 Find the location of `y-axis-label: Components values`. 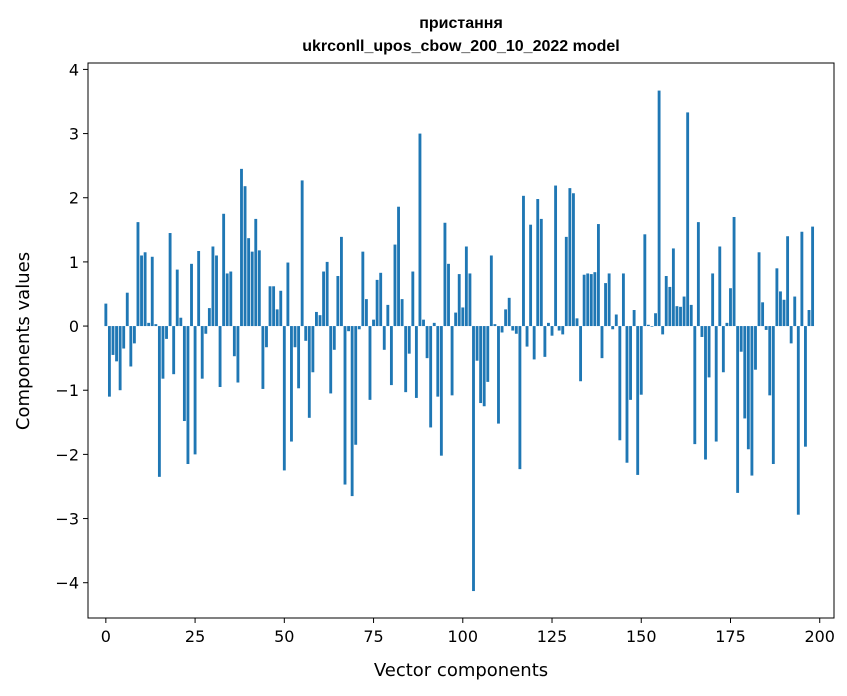

y-axis-label: Components values is located at coordinates (23, 341).